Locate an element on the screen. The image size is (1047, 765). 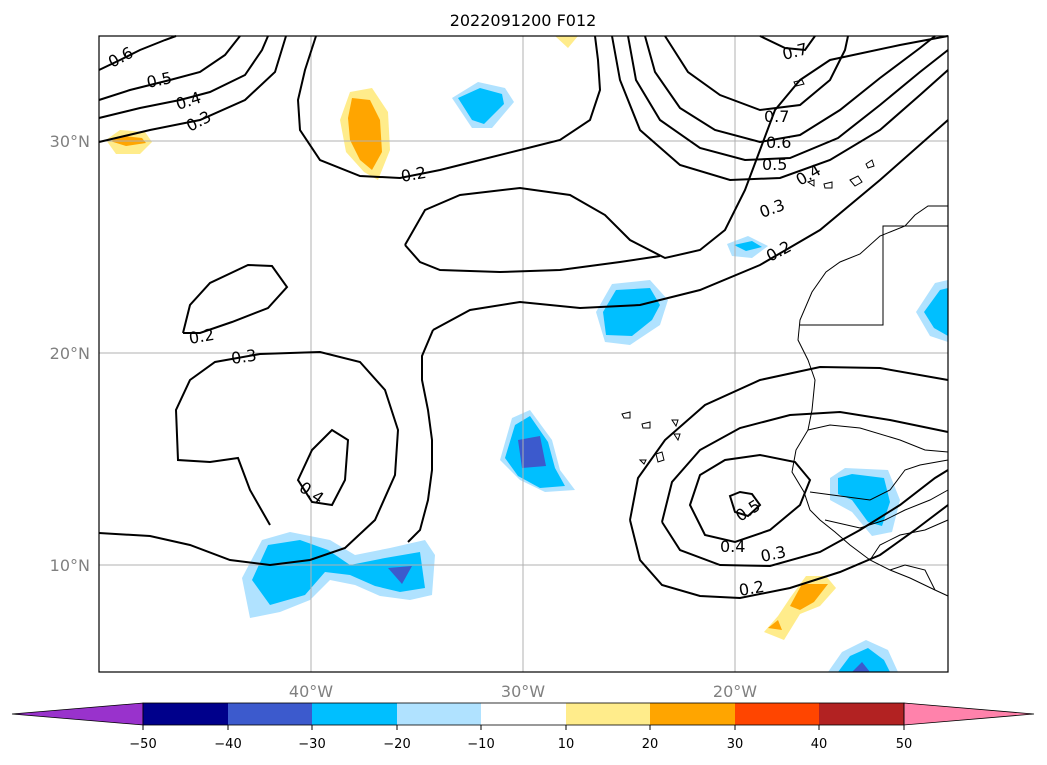
longitude-labels: 40°W 30°W 20°W is located at coordinates (523, 691).